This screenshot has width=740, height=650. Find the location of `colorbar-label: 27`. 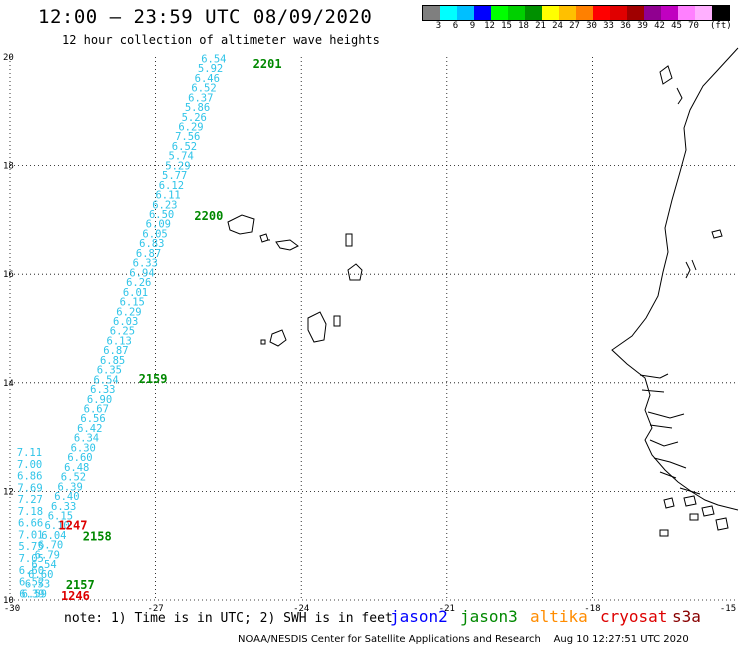

colorbar-label: 27 is located at coordinates (574, 26).